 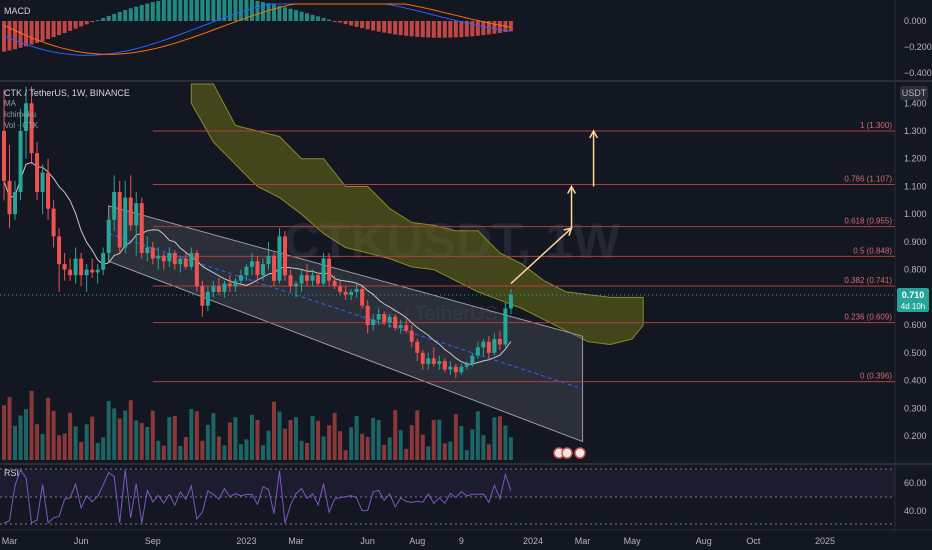 What do you see at coordinates (153, 541) in the screenshot?
I see `time-axis-label: Sep` at bounding box center [153, 541].